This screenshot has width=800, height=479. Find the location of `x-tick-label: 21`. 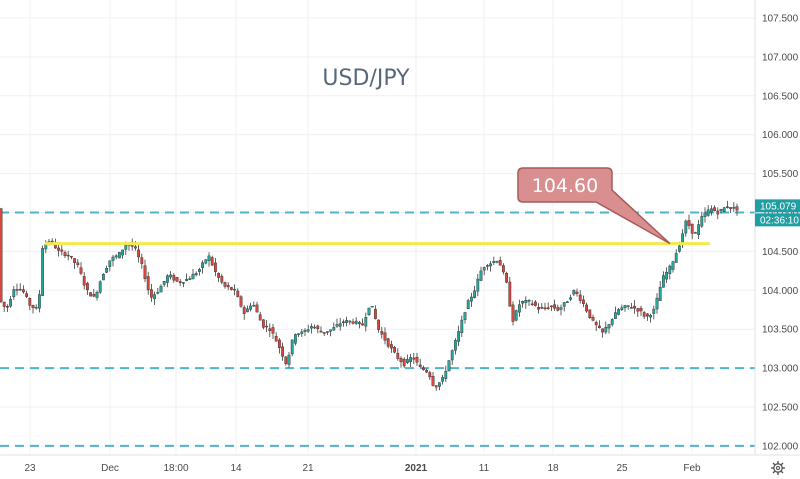

x-tick-label: 21 is located at coordinates (308, 468).